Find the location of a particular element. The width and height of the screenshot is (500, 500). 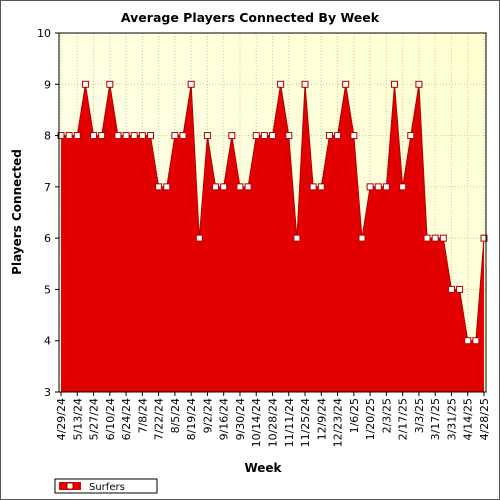

chart-title: Average Players Connected By Week is located at coordinates (250, 17).